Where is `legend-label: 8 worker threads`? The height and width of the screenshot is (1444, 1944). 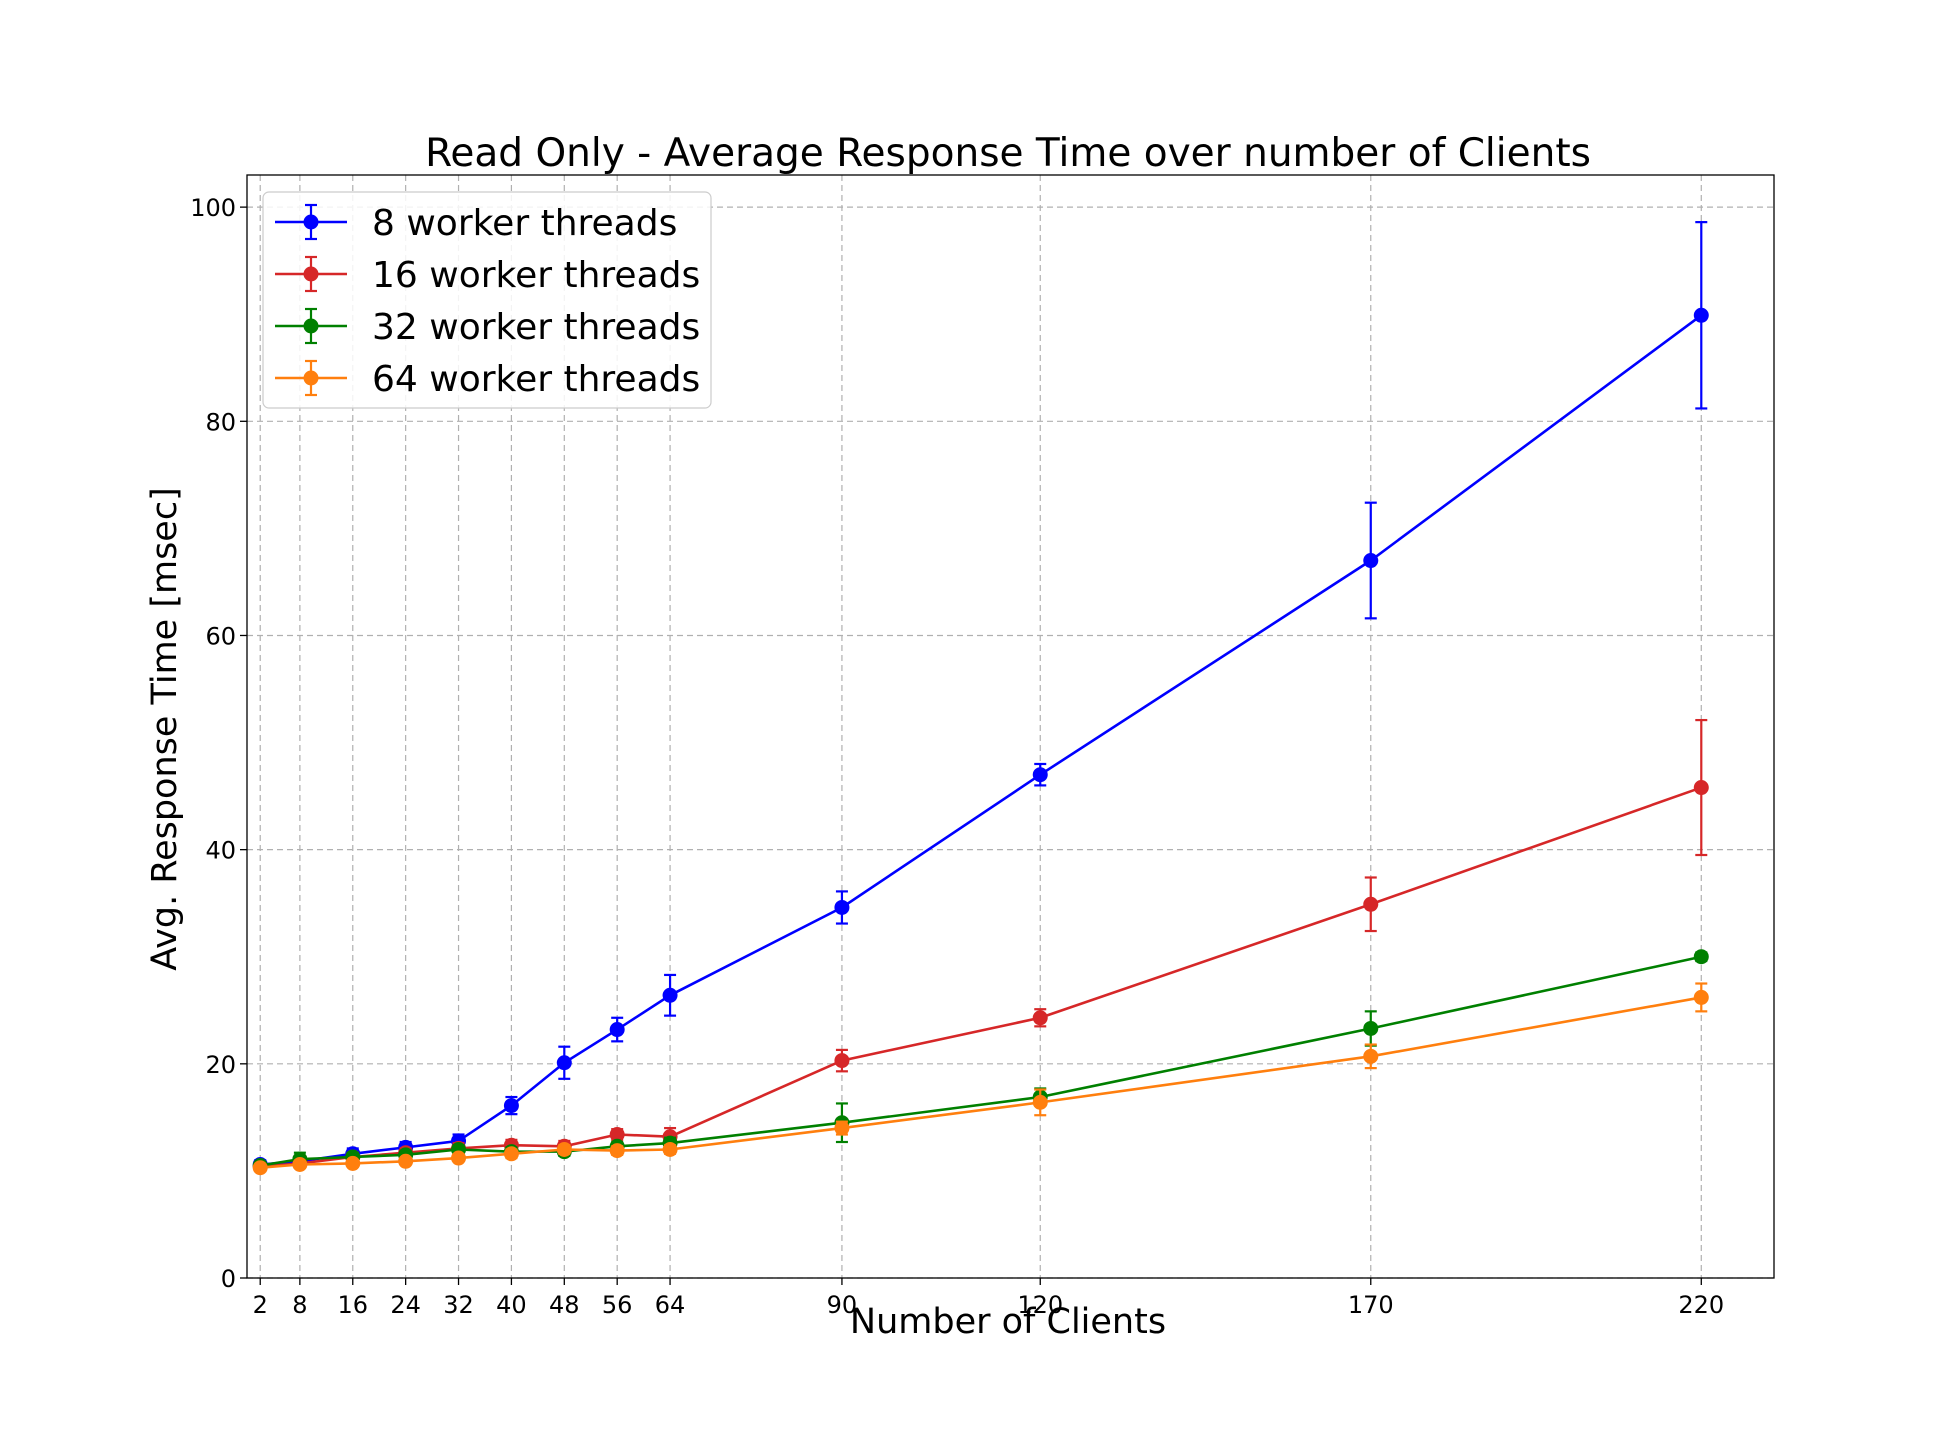
legend-label: 8 worker threads is located at coordinates (524, 223).